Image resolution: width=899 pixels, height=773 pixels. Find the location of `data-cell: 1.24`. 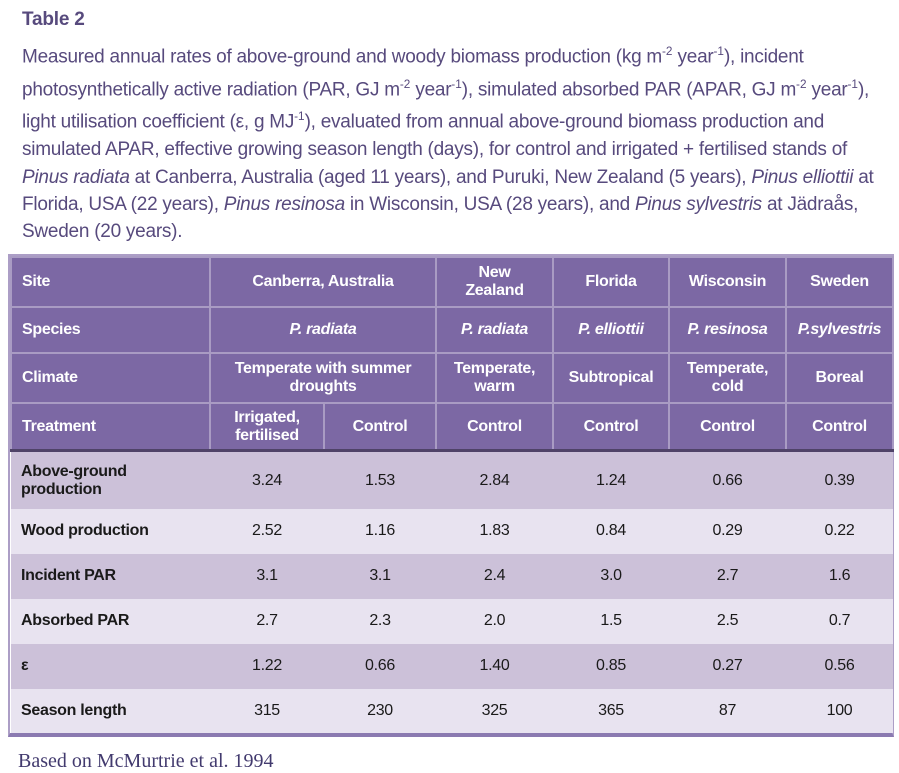

data-cell: 1.24 is located at coordinates (611, 479).